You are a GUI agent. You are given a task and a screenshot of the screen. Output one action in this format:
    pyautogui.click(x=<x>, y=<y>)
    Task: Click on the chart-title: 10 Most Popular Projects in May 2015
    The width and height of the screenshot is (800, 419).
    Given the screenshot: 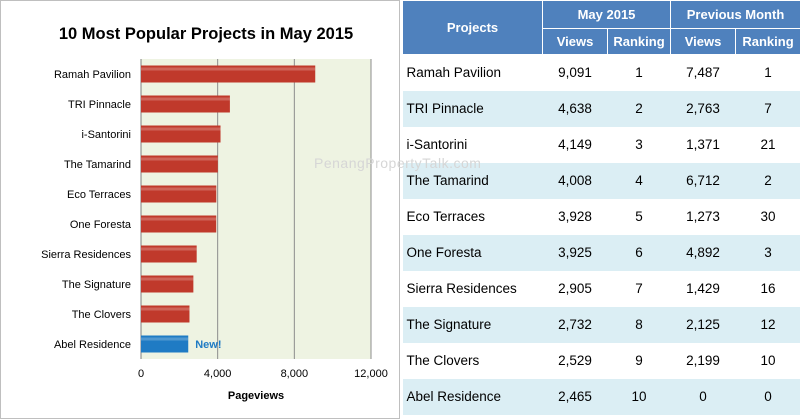 What is the action you would take?
    pyautogui.click(x=206, y=34)
    